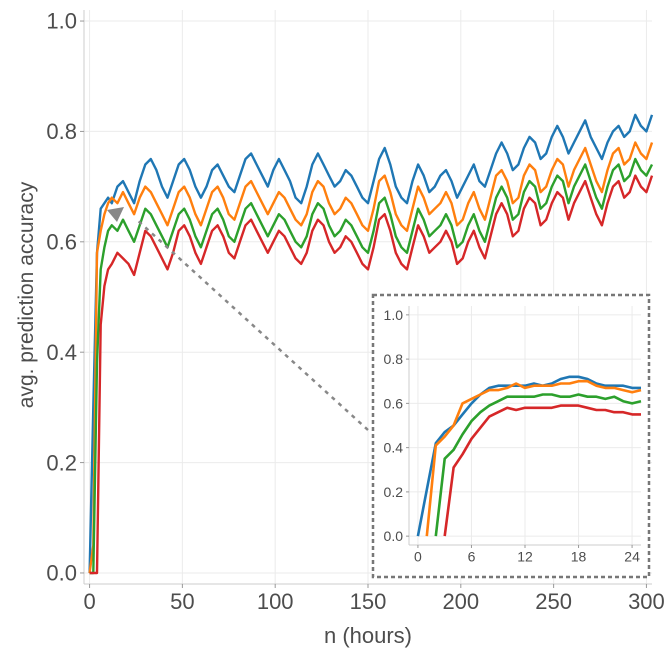  What do you see at coordinates (472, 556) in the screenshot?
I see `inset-x-tick-label: 6` at bounding box center [472, 556].